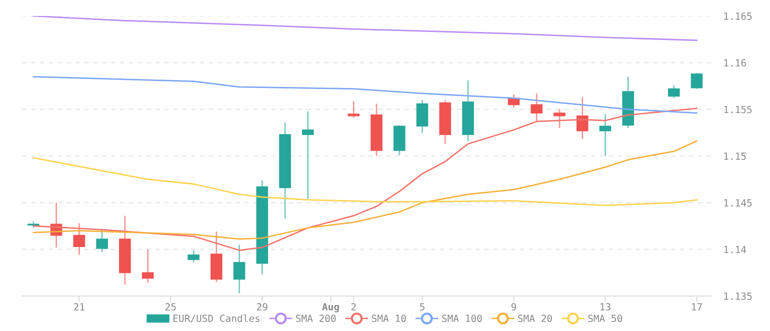 This screenshot has height=331, width=770. Describe the element at coordinates (353, 306) in the screenshot. I see `x-tick-label: 2` at that location.